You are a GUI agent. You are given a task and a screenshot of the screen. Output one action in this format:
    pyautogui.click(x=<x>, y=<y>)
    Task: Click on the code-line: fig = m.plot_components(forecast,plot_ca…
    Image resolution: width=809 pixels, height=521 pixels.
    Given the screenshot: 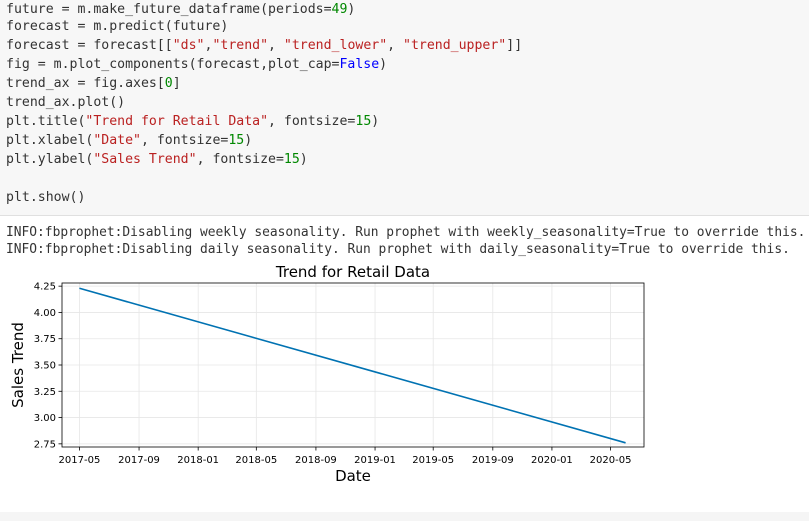 What is the action you would take?
    pyautogui.click(x=196, y=64)
    